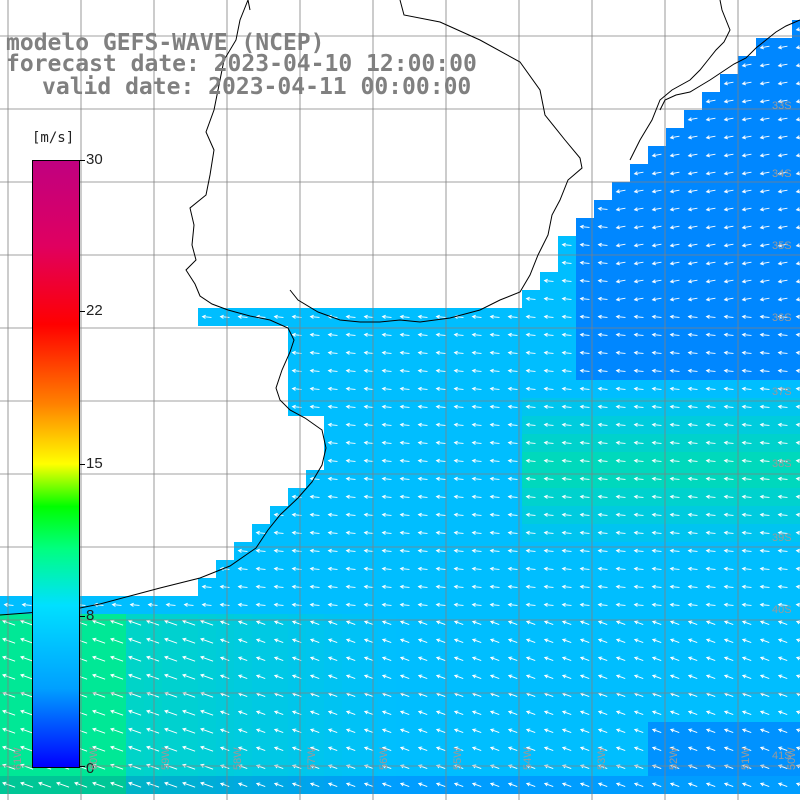 The image size is (800, 800). Describe the element at coordinates (312, 758) in the screenshot. I see `lon-label-57w: 57W` at that location.